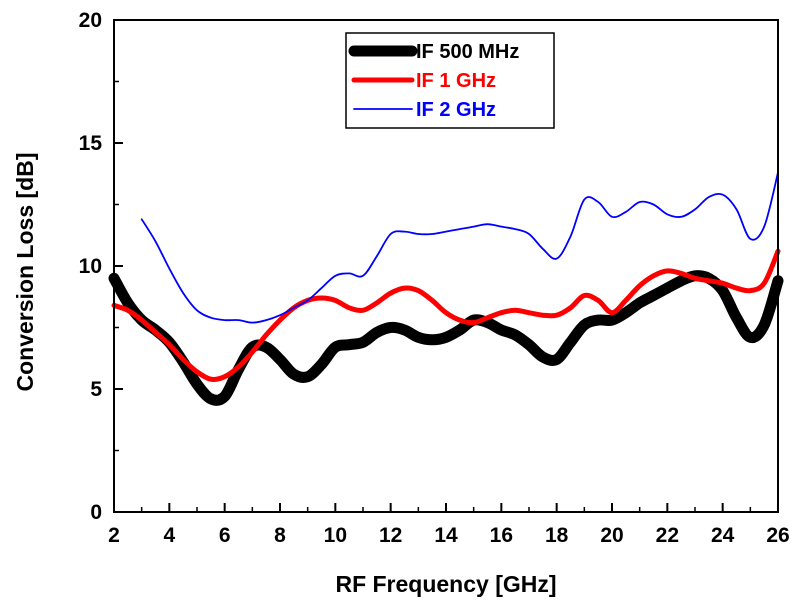 This screenshot has width=795, height=607. Describe the element at coordinates (445, 584) in the screenshot. I see `x-axis-title: RF Frequency [GHz]` at that location.